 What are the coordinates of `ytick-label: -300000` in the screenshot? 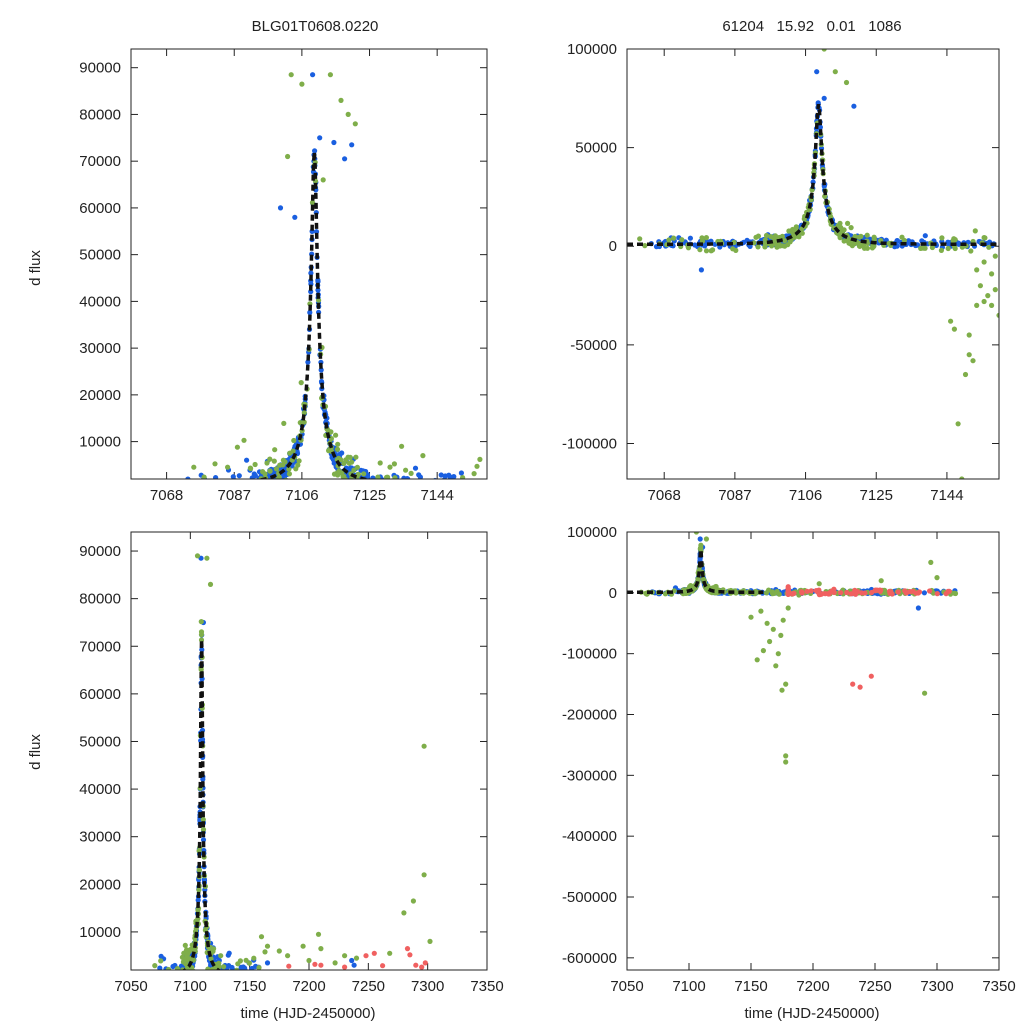 It's located at (589, 775).